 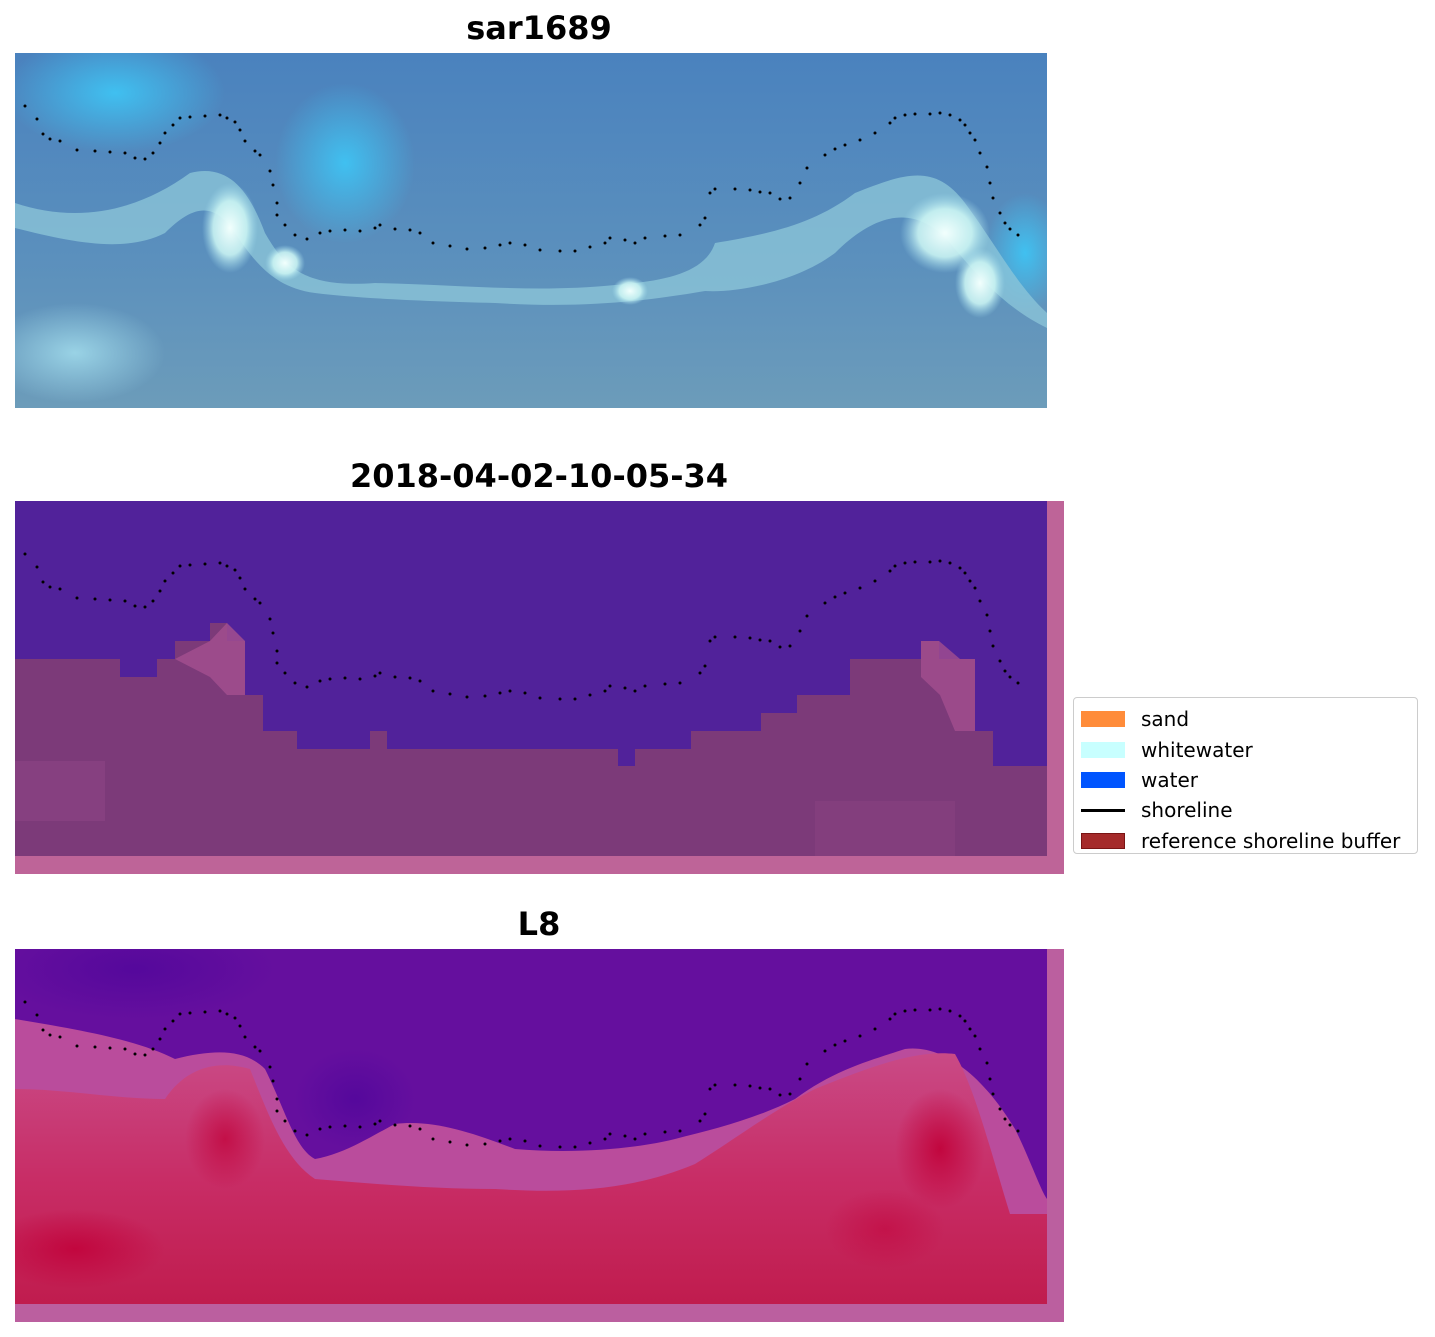 I want to click on legend-item-whitewater: whitewater, so click(x=1245, y=749).